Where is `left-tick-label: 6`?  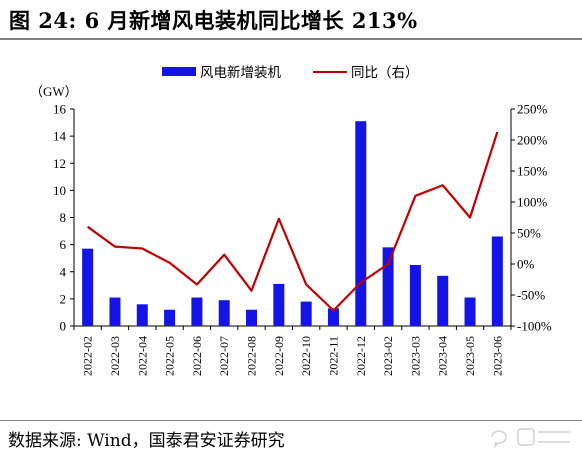
left-tick-label: 6 is located at coordinates (63, 244).